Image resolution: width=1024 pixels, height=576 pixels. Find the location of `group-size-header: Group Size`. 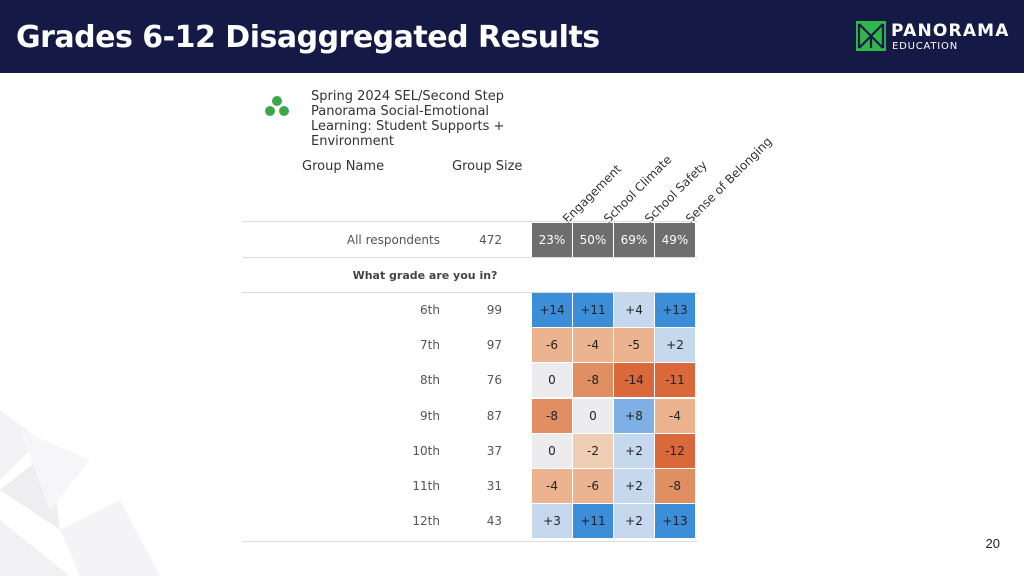

group-size-header: Group Size is located at coordinates (487, 166).